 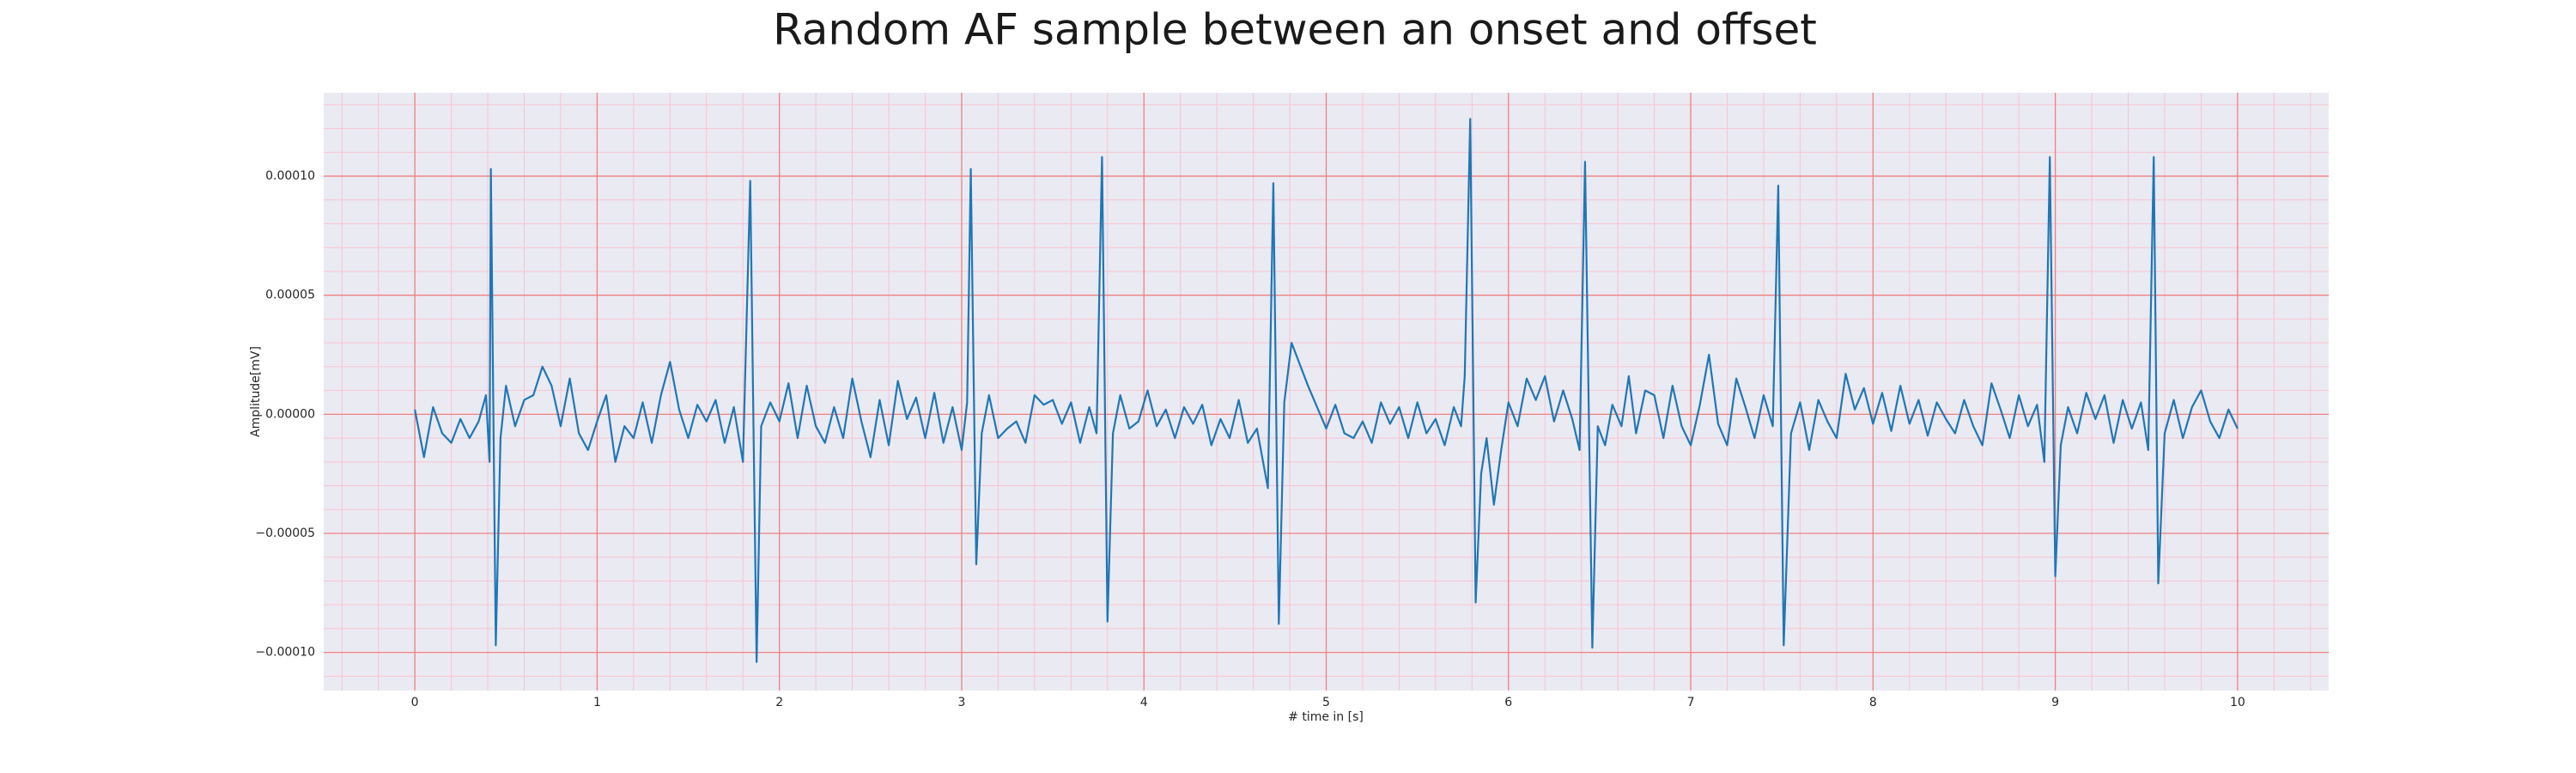 I want to click on y-axis-label: Amplitude[mV], so click(x=256, y=391).